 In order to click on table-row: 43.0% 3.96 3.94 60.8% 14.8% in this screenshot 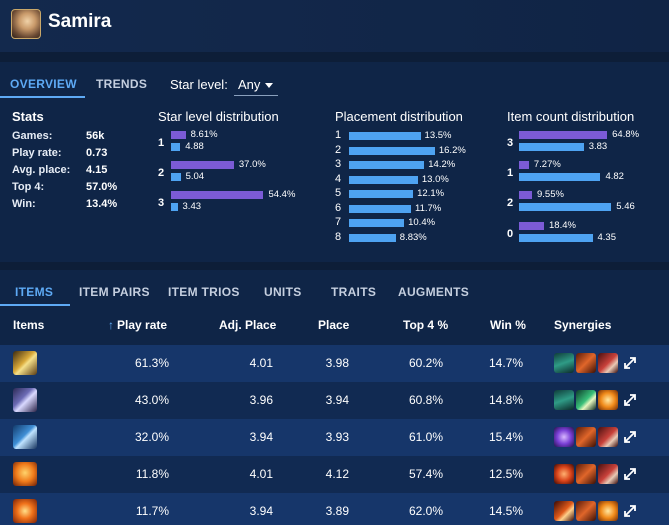, I will do `click(334, 400)`.